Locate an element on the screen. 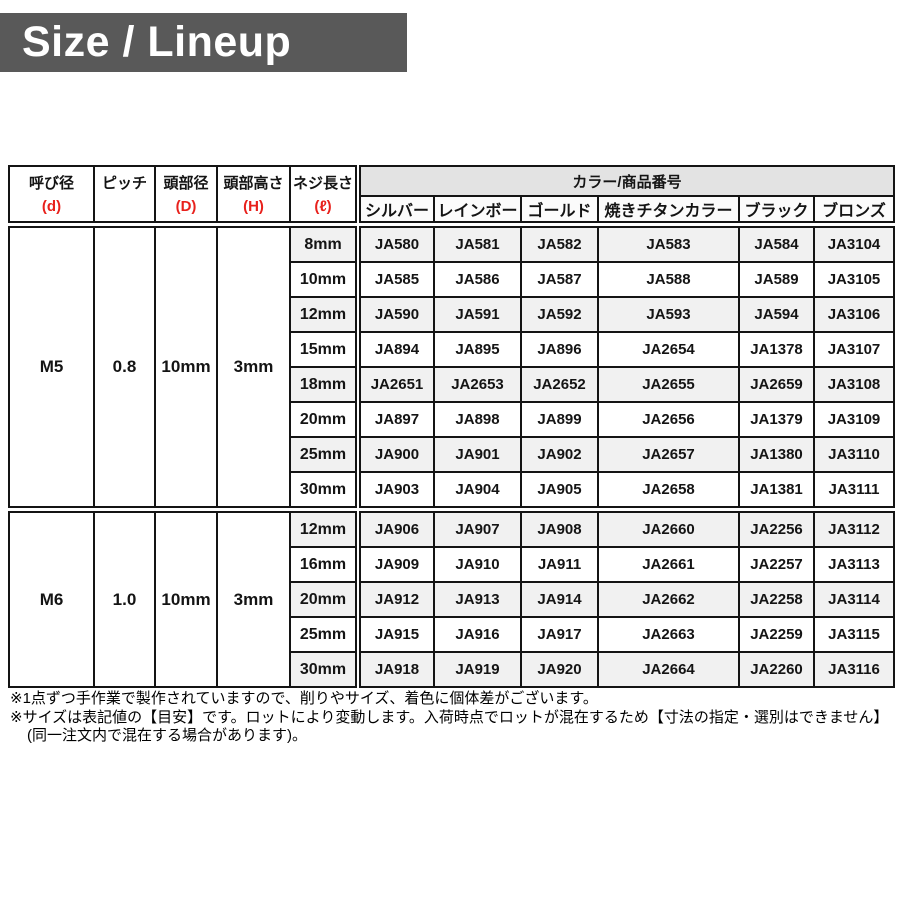 Image resolution: width=900 pixels, height=900 pixels. footnote-line: (同一注文内で混在する場合があります)。 is located at coordinates (167, 735).